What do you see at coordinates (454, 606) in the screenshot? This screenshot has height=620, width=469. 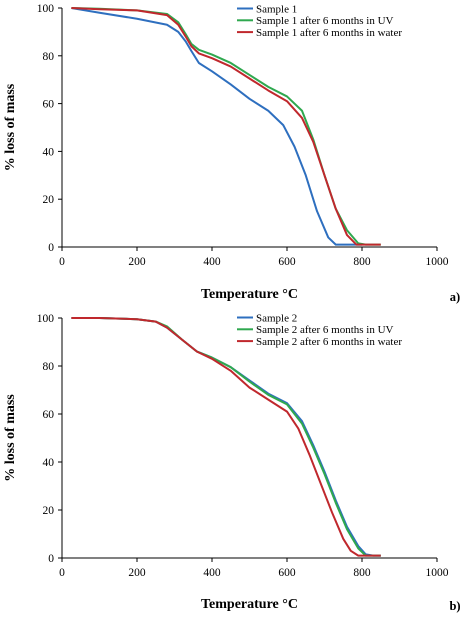 I see `panel-label: b)` at bounding box center [454, 606].